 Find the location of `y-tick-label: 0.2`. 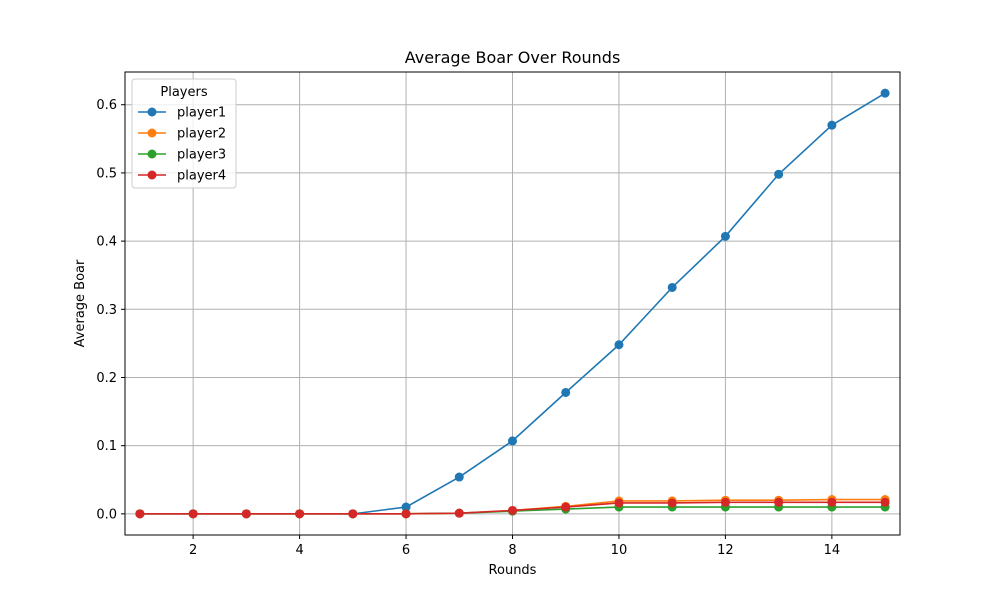

y-tick-label: 0.2 is located at coordinates (106, 378).